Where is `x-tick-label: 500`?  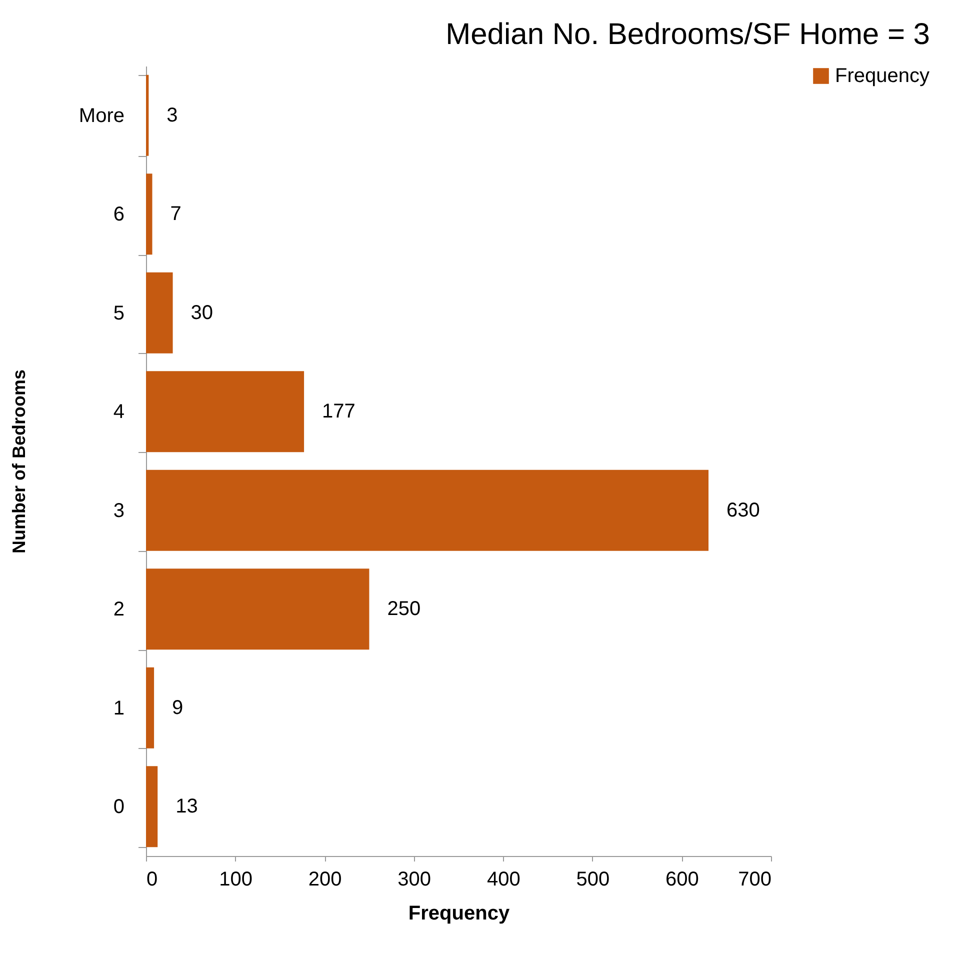 x-tick-label: 500 is located at coordinates (593, 879).